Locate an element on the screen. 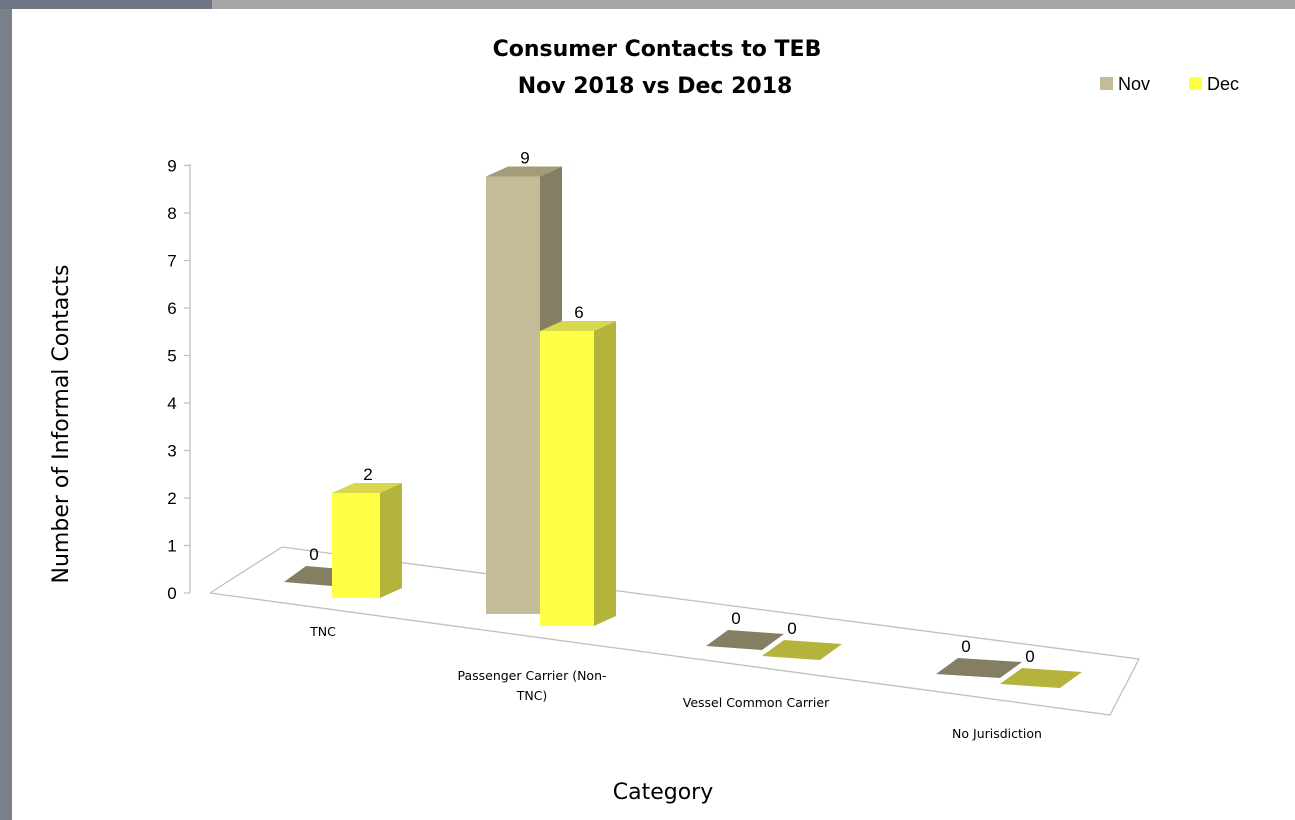 The width and height of the screenshot is (1295, 820). bar-dec-vessel-common-carrier is located at coordinates (802, 650).